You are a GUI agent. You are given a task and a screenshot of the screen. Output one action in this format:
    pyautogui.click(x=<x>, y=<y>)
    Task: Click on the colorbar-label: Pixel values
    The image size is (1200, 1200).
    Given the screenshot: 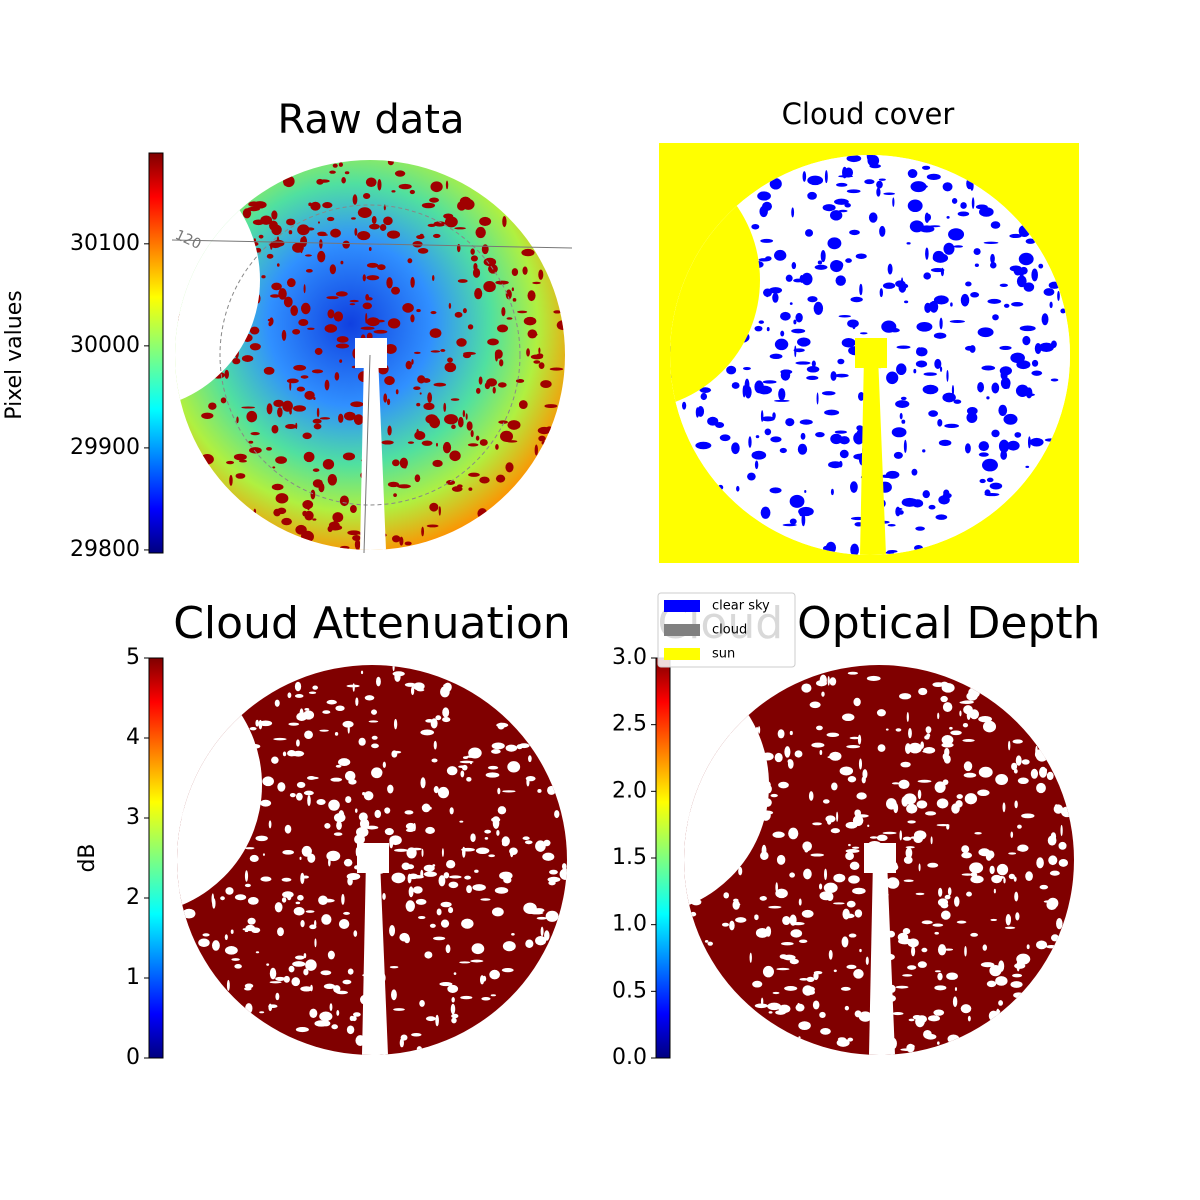 What is the action you would take?
    pyautogui.click(x=14, y=354)
    